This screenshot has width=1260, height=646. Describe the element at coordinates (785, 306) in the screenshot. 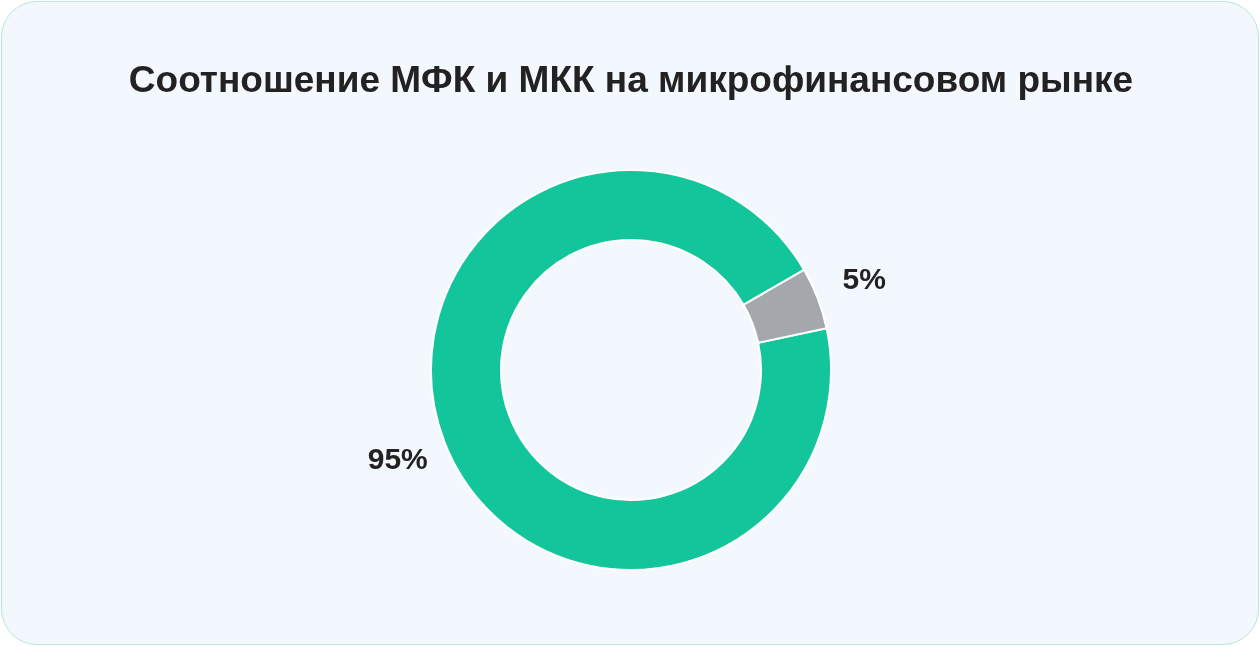

I see `donut-slice` at that location.